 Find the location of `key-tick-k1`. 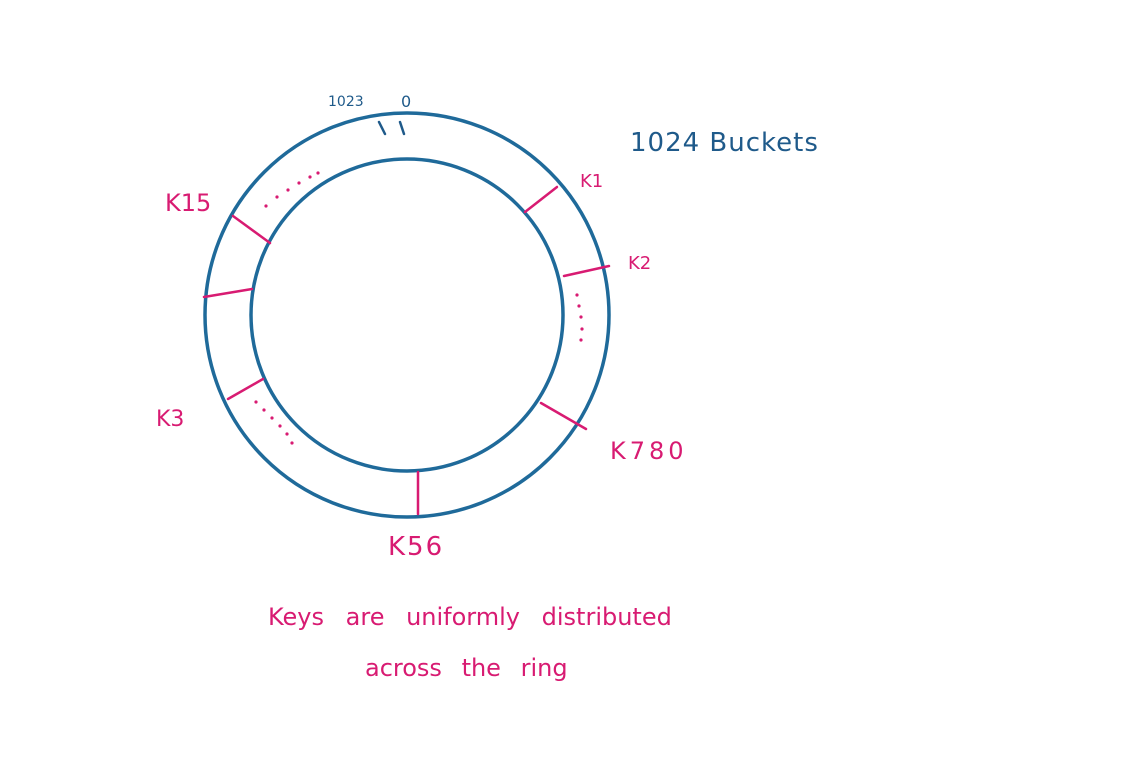

key-tick-k1 is located at coordinates (541, 199).